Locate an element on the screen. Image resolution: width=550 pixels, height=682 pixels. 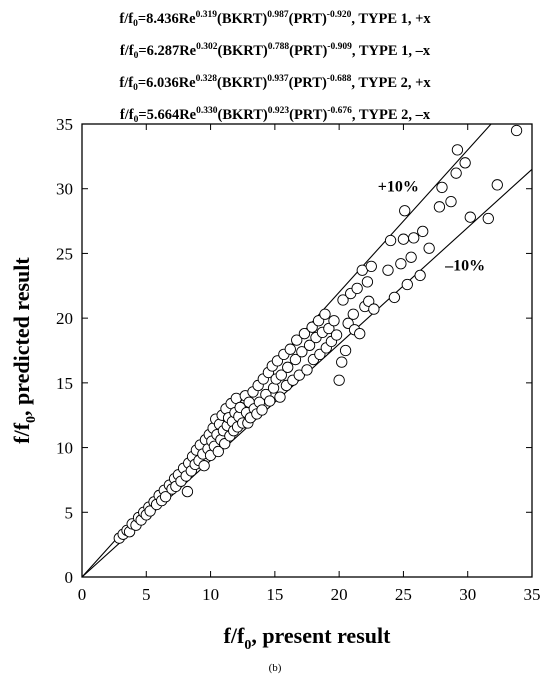
y-tick-label: 35 is located at coordinates (64, 124).